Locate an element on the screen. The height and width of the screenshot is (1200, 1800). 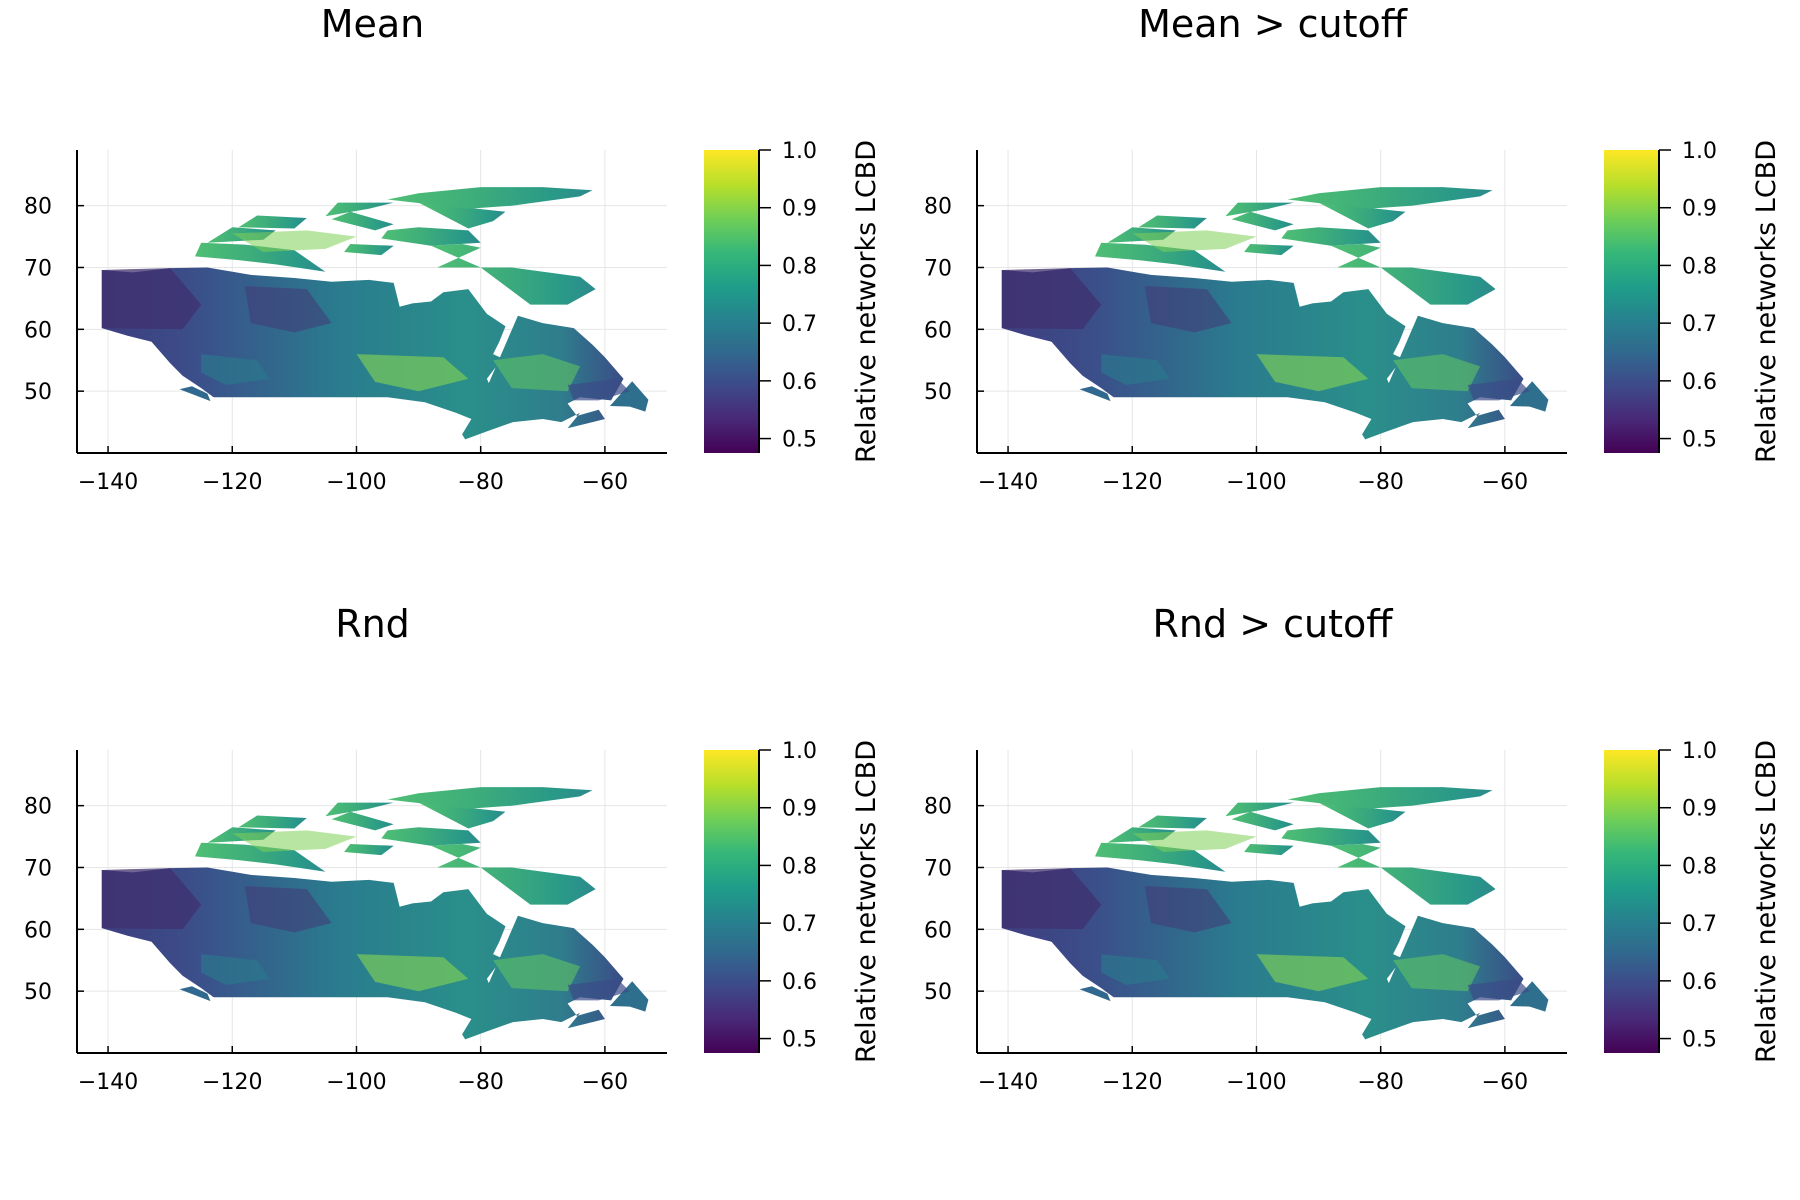
panel-title: Mean is located at coordinates (372, 24).